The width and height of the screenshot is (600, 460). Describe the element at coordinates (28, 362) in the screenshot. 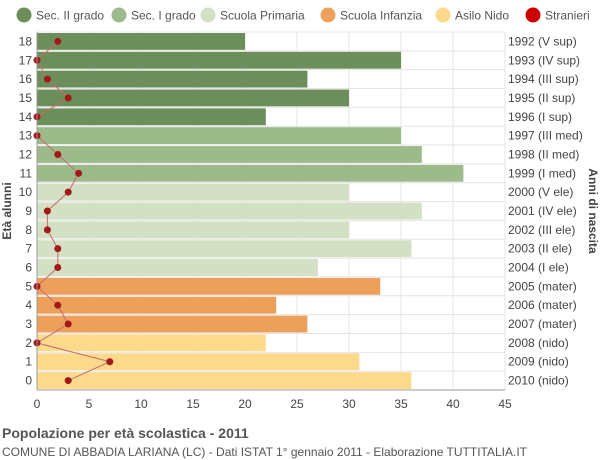

I see `age-tick-label-1: 1` at that location.